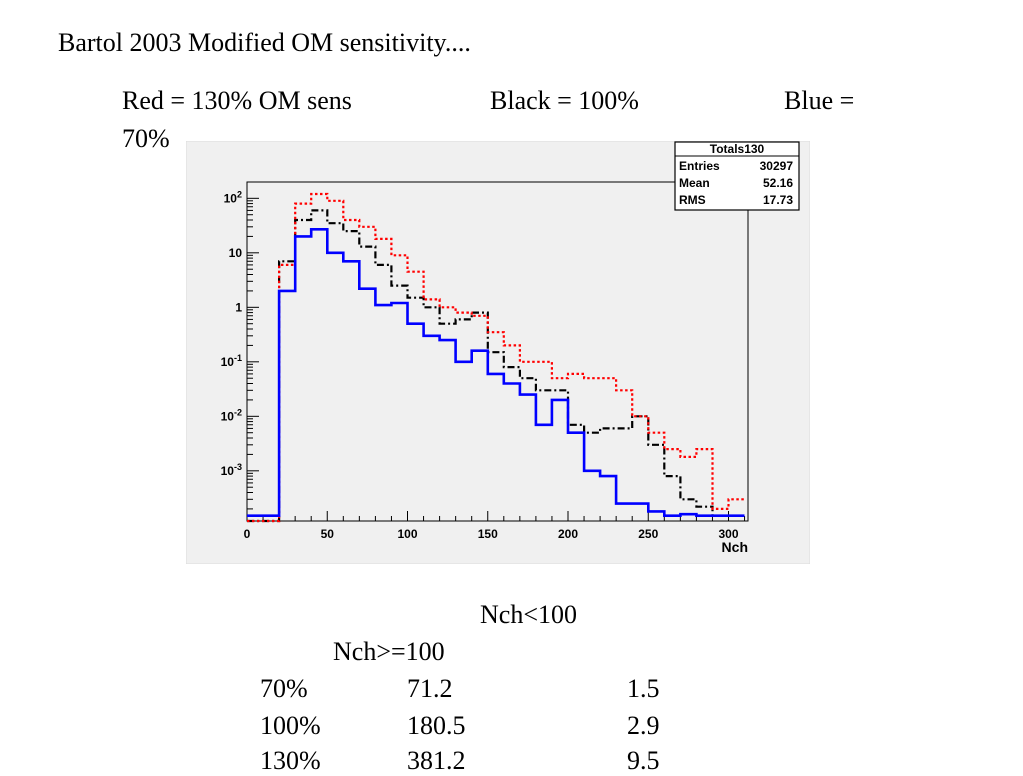 The image size is (1023, 776). I want to click on stats-entries-label: Entries, so click(699, 166).